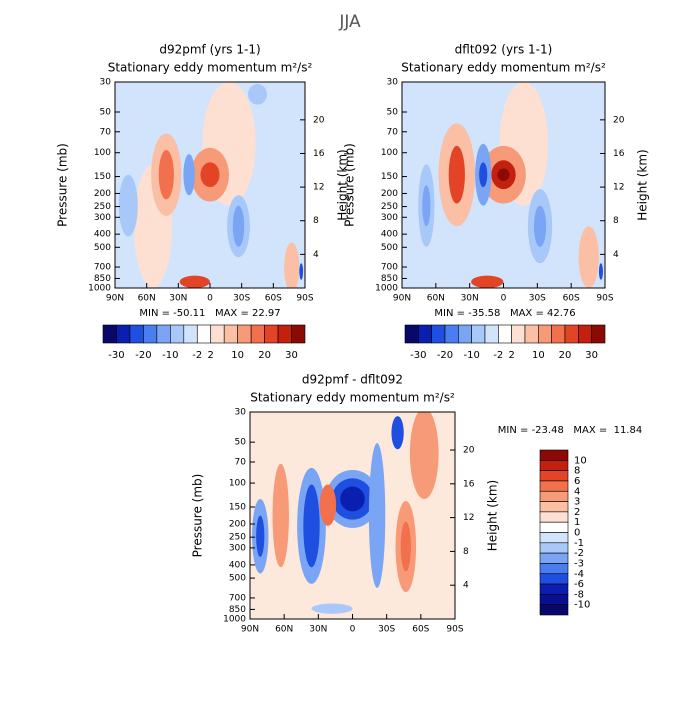  I want to click on min-max: MIN = -23.48 MAX = 11.84, so click(570, 430).